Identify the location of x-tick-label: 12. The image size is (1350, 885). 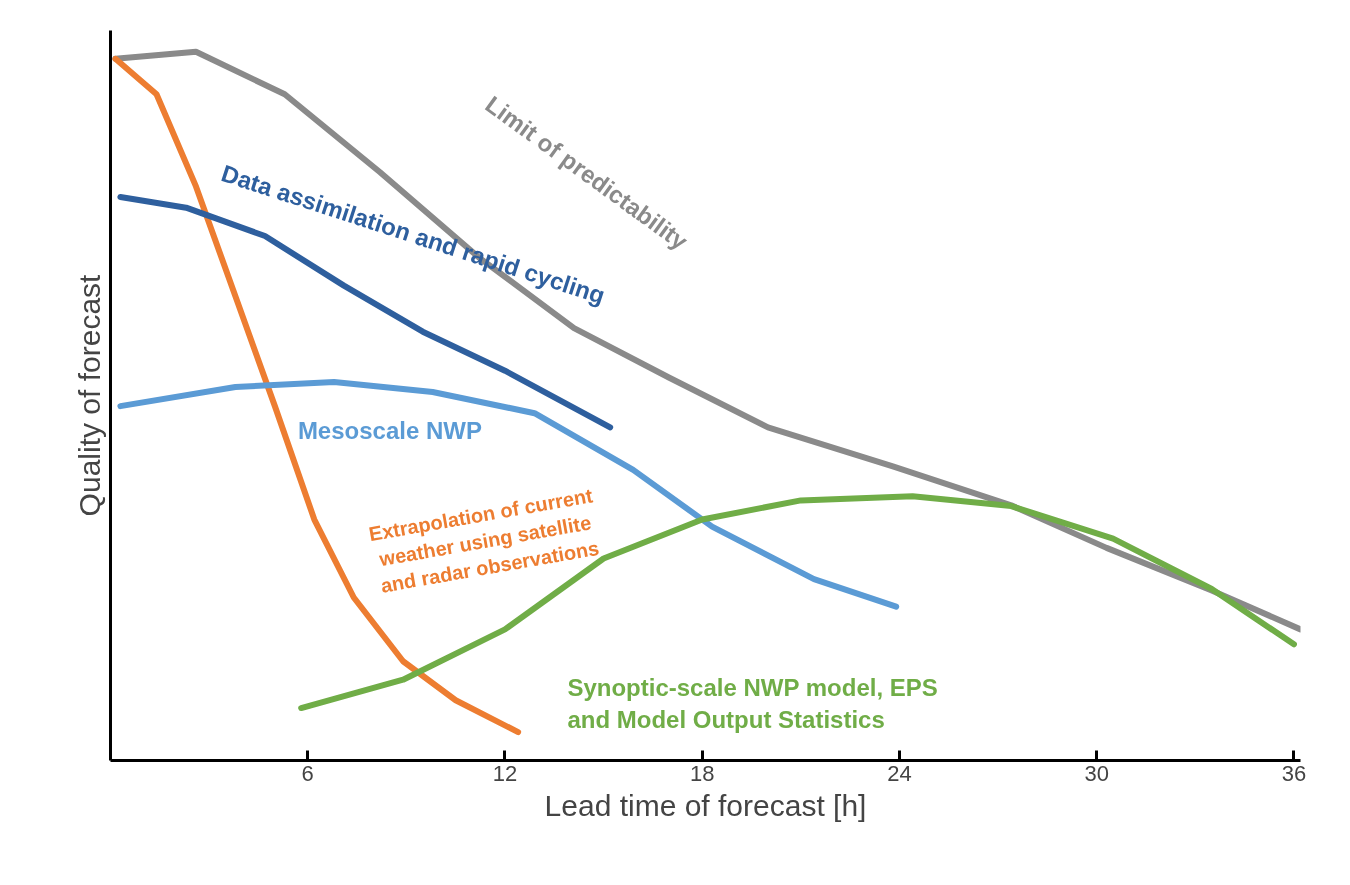
(505, 773).